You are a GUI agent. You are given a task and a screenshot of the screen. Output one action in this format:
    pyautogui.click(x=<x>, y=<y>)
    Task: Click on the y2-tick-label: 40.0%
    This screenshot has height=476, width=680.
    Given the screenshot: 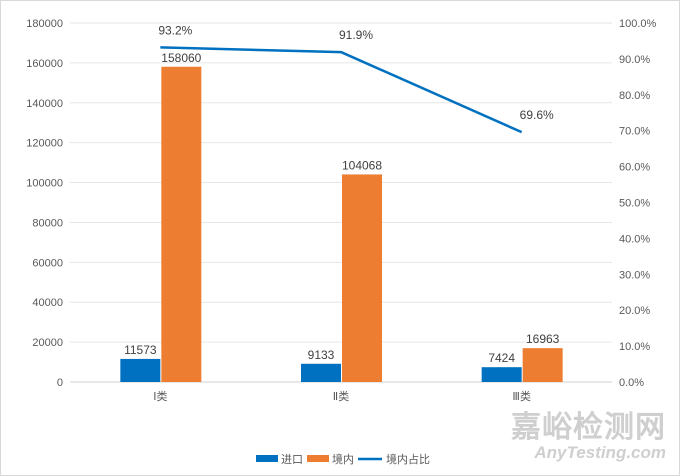 What is the action you would take?
    pyautogui.click(x=634, y=239)
    